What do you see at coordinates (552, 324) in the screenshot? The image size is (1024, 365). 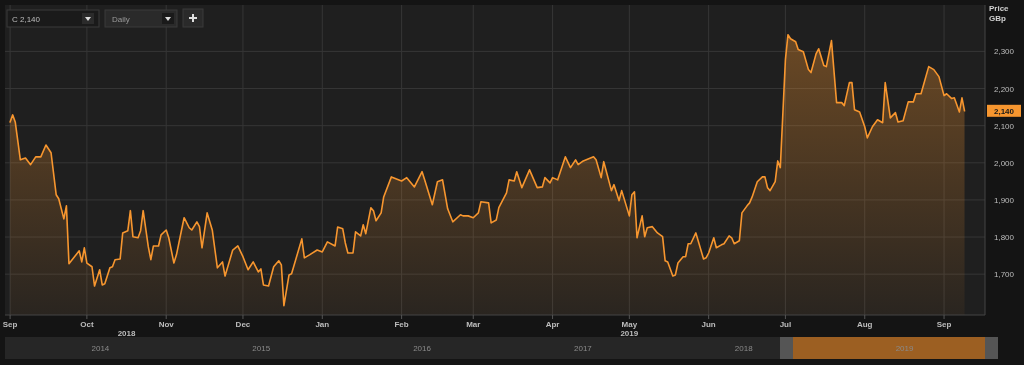 I see `x-tick-label: Apr` at bounding box center [552, 324].